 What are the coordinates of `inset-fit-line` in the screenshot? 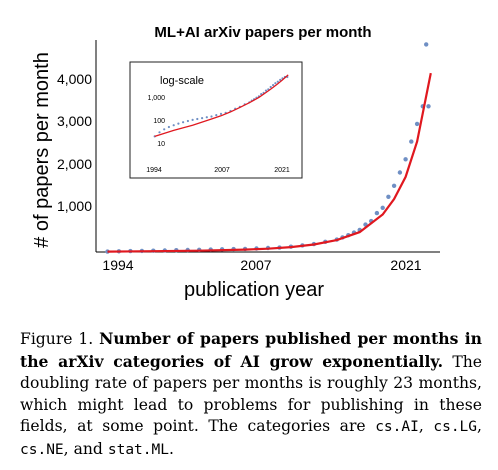 It's located at (221, 106).